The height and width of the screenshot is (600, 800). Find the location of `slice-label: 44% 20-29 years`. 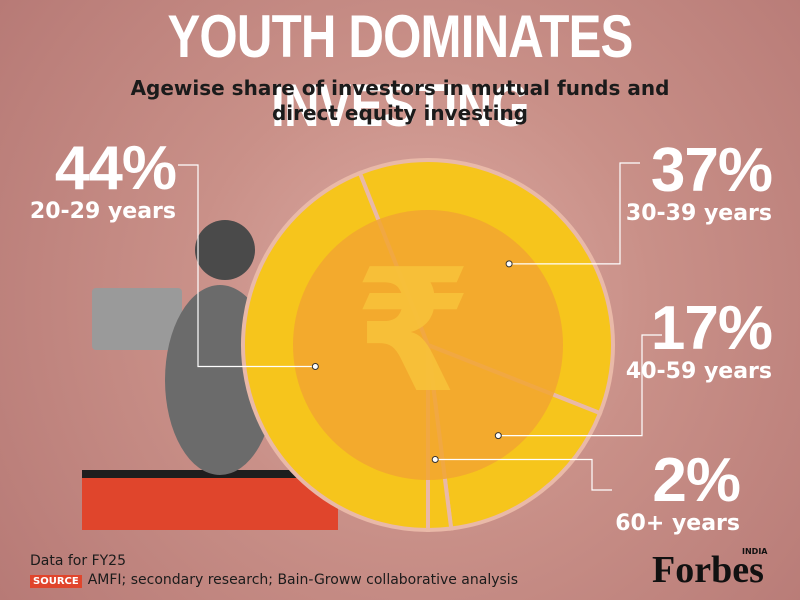

slice-label: 44% 20-29 years is located at coordinates (102, 179).